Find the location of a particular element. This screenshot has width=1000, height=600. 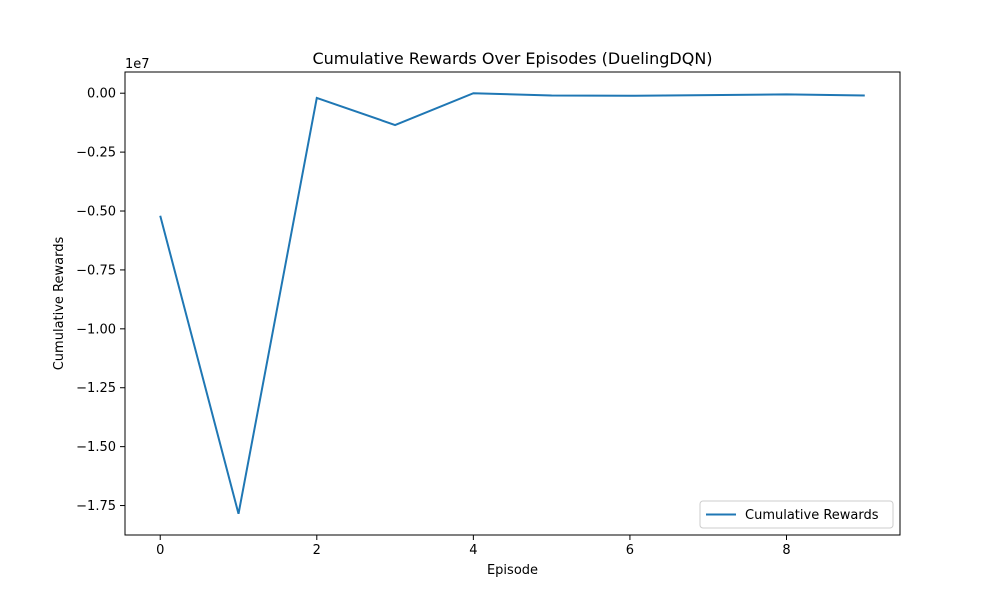

x-tick-label: 2 is located at coordinates (317, 550).